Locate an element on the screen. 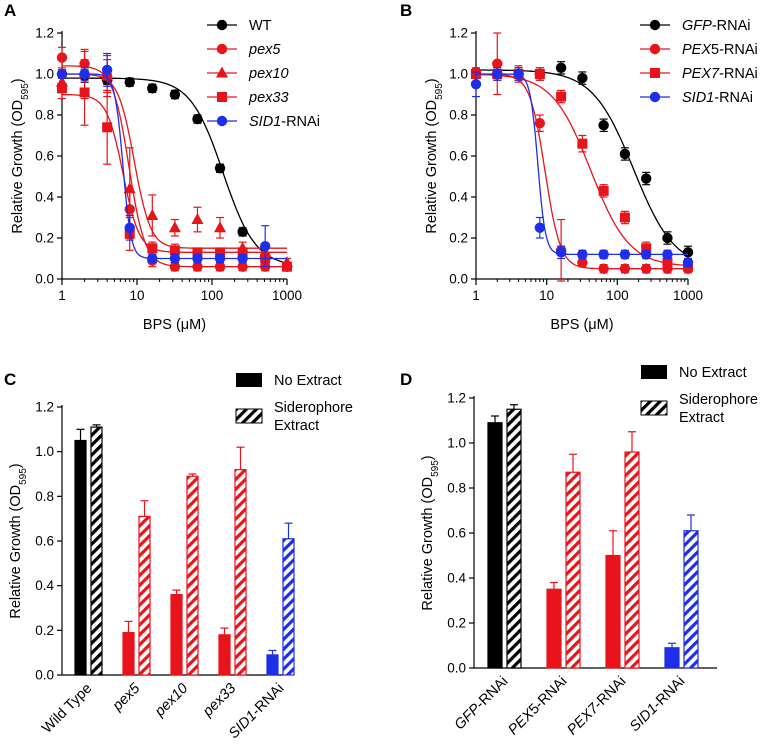  b-legend-label: PEX7-RNAi is located at coordinates (720, 74).